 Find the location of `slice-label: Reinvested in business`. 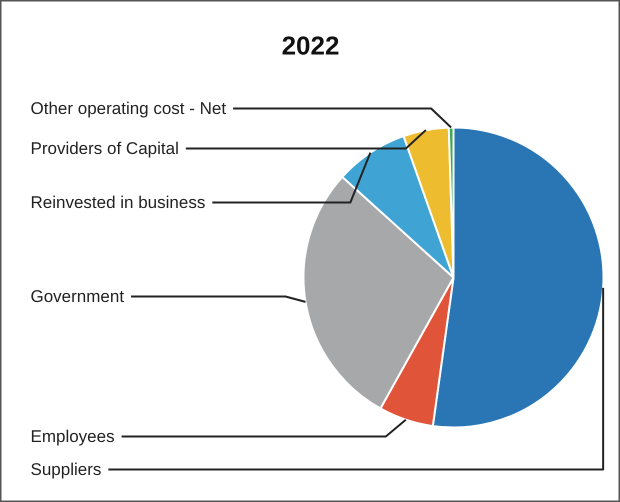

slice-label: Reinvested in business is located at coordinates (118, 202).